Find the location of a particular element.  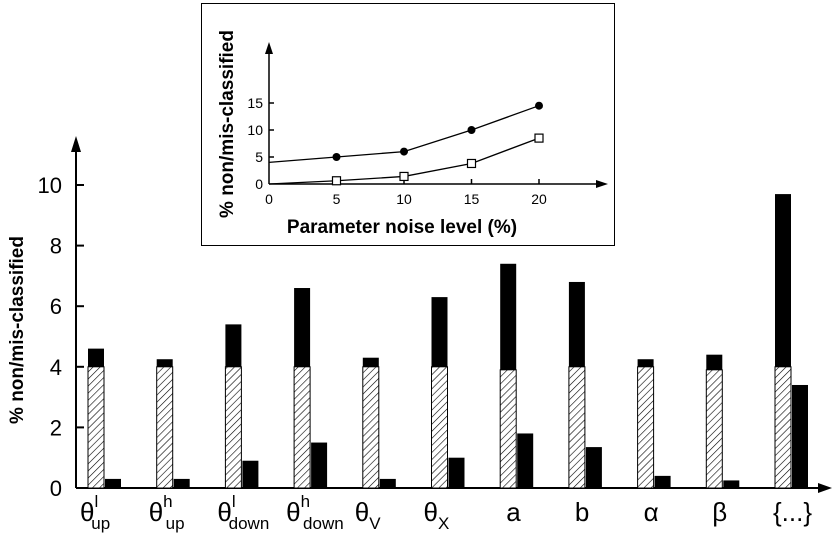

x-tick-label: {...} is located at coordinates (792, 512).